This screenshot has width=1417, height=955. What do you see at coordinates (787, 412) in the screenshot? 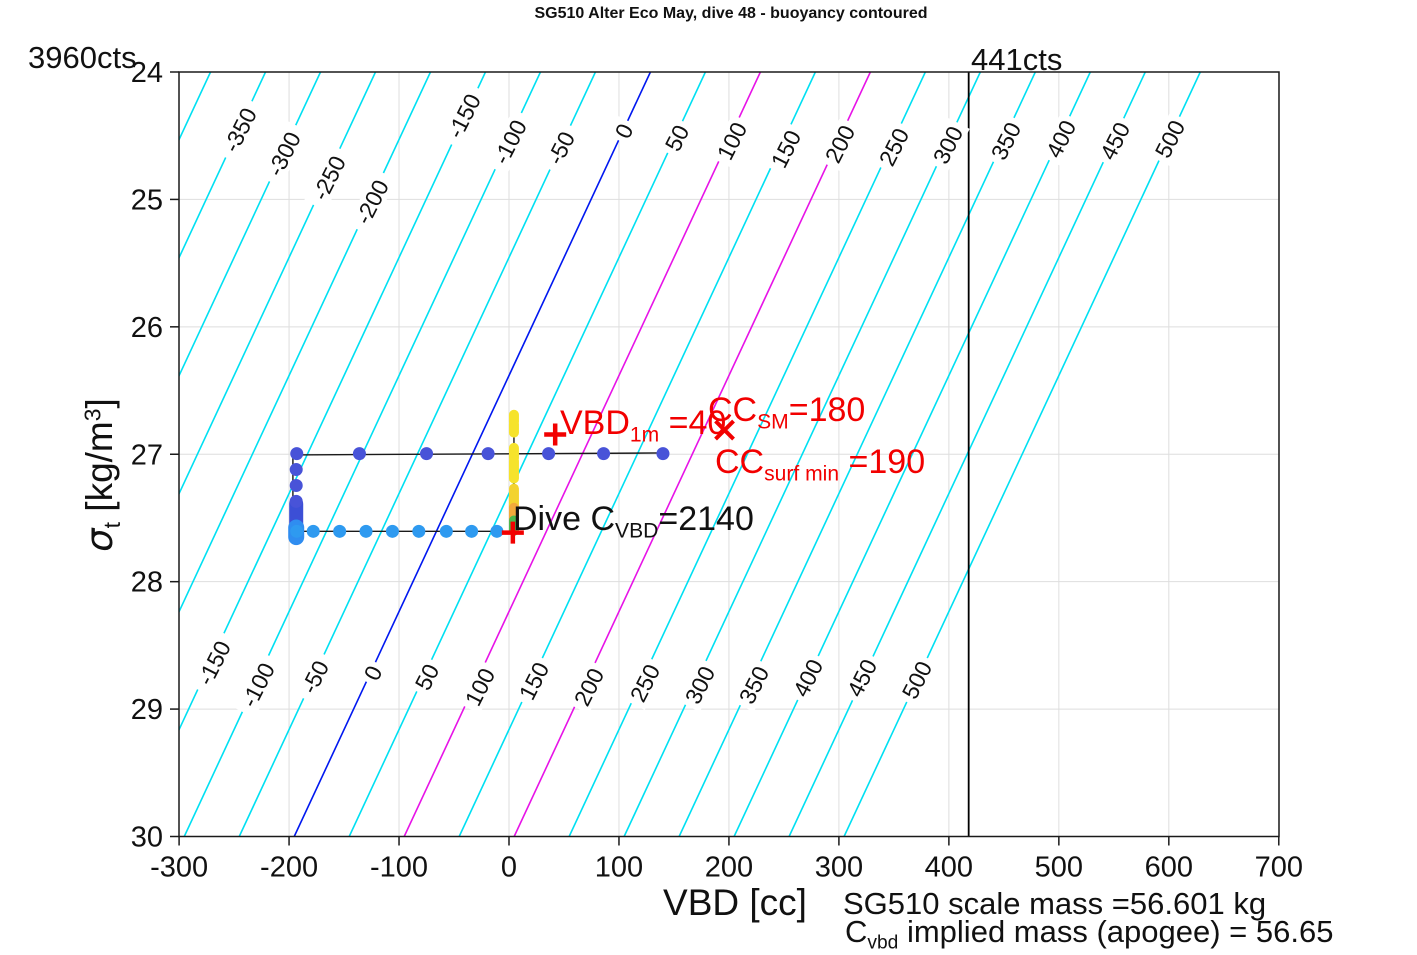
I see `annotation-cc-sm: CCSM=180` at bounding box center [787, 412].